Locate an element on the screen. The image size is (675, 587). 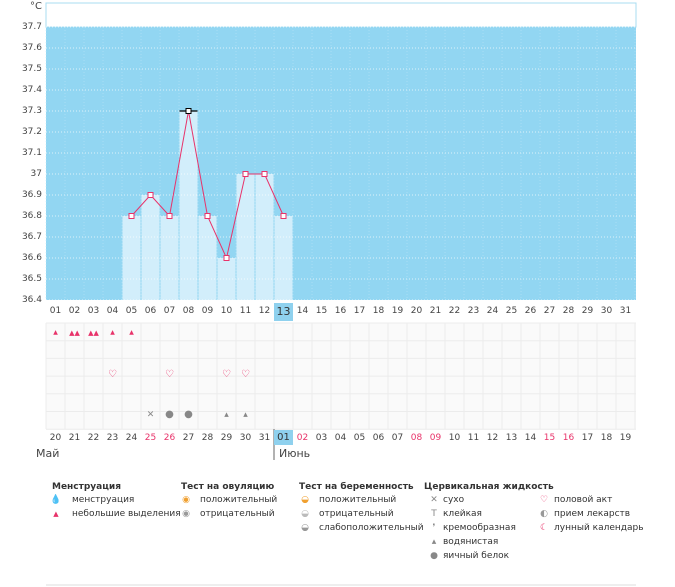
x-day-label: 04 is located at coordinates (112, 311).